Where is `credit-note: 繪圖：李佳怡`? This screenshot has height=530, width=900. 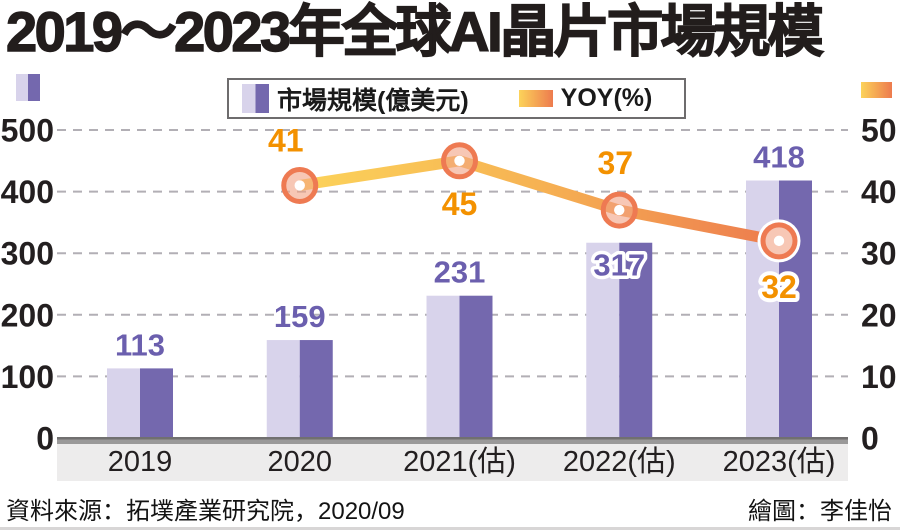 credit-note: 繪圖：李佳怡 is located at coordinates (820, 511).